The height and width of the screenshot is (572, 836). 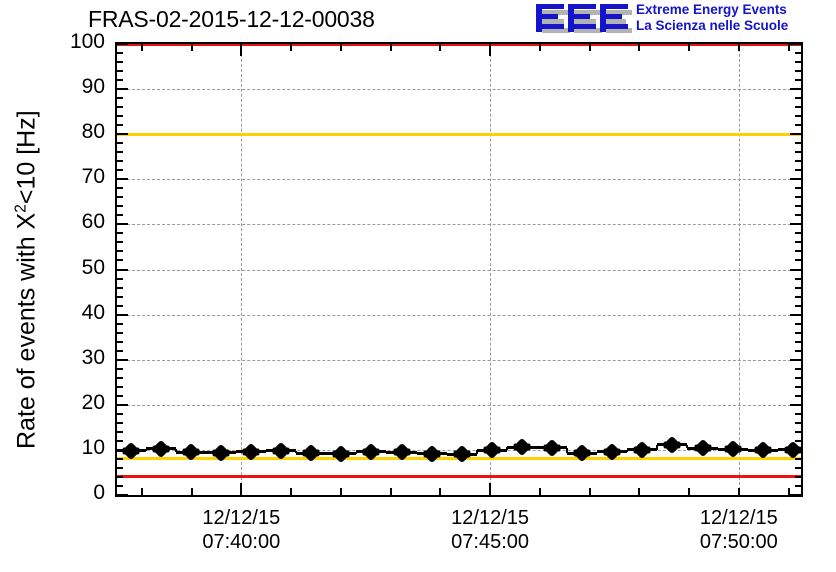 What do you see at coordinates (459, 477) in the screenshot?
I see `reference-line-lower-red-limit` at bounding box center [459, 477].